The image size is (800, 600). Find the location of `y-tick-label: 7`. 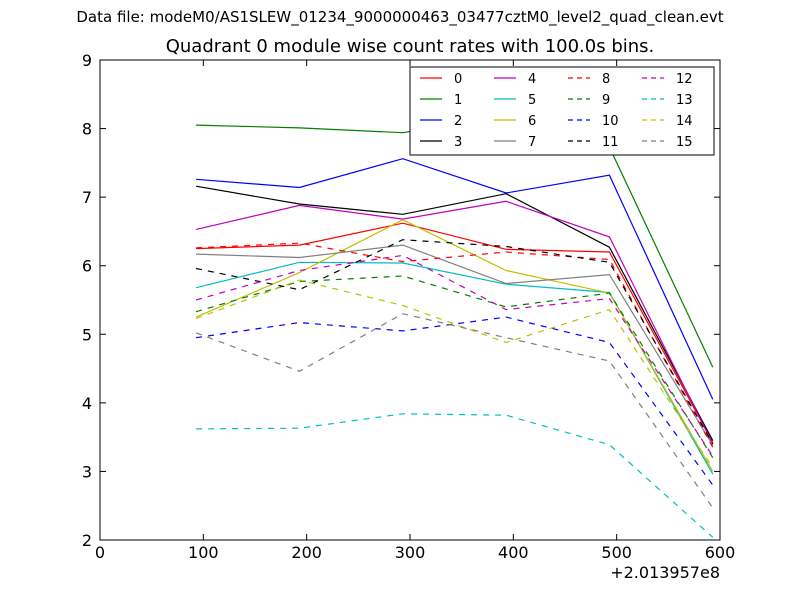

y-tick-label: 7 is located at coordinates (87, 197).